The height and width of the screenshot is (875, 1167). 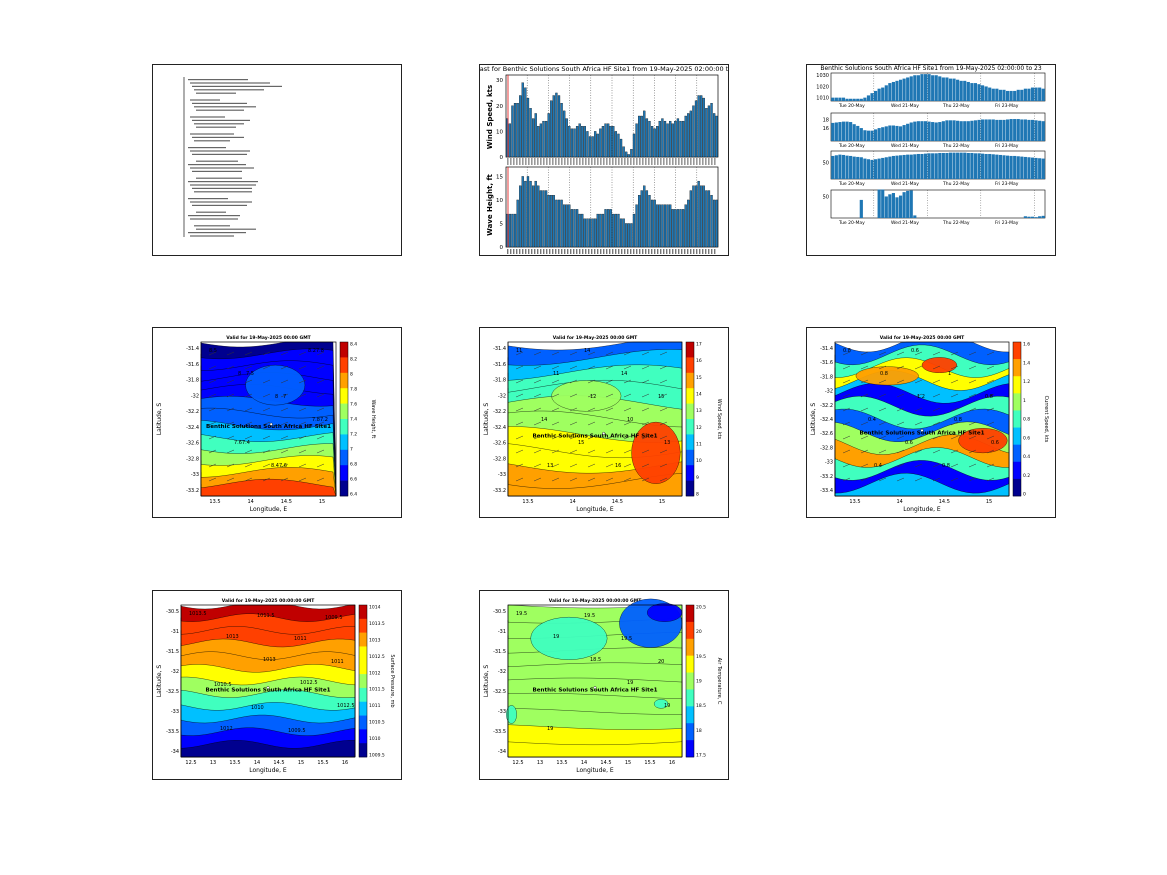 What do you see at coordinates (345, 763) in the screenshot?
I see `xtick-label: 16` at bounding box center [345, 763].